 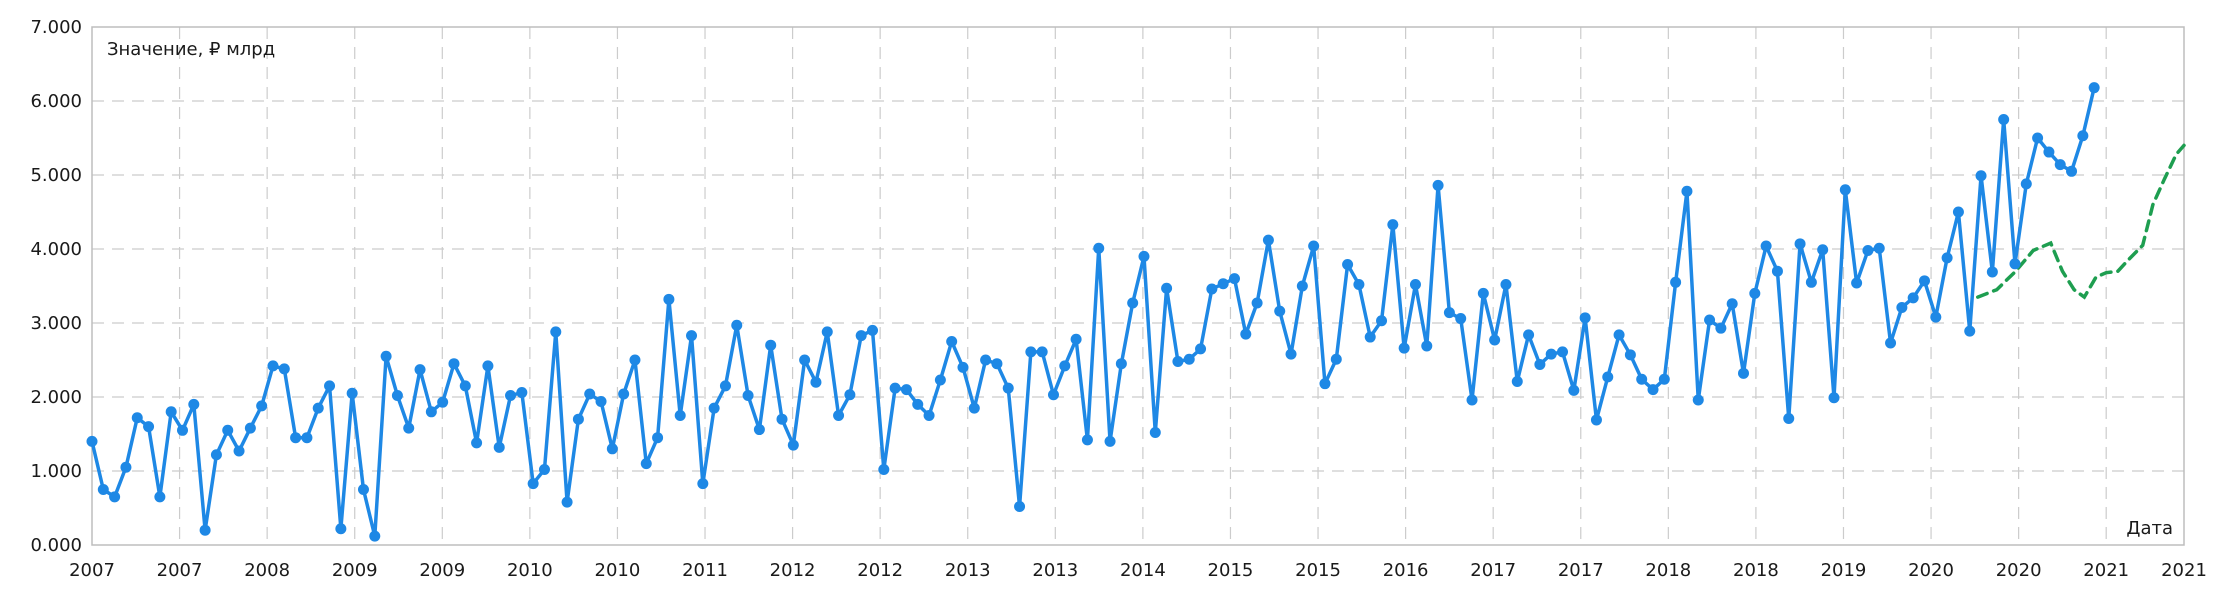 I want to click on x-tick-label: 2020, so click(x=2019, y=570).